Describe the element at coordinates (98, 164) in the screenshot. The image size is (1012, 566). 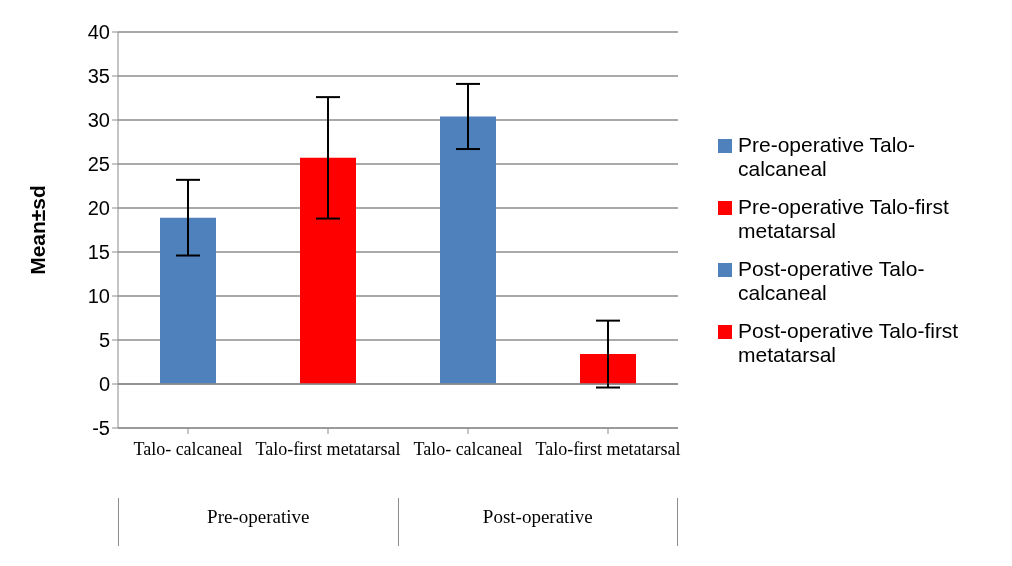
I see `y-tick-label: 25` at that location.